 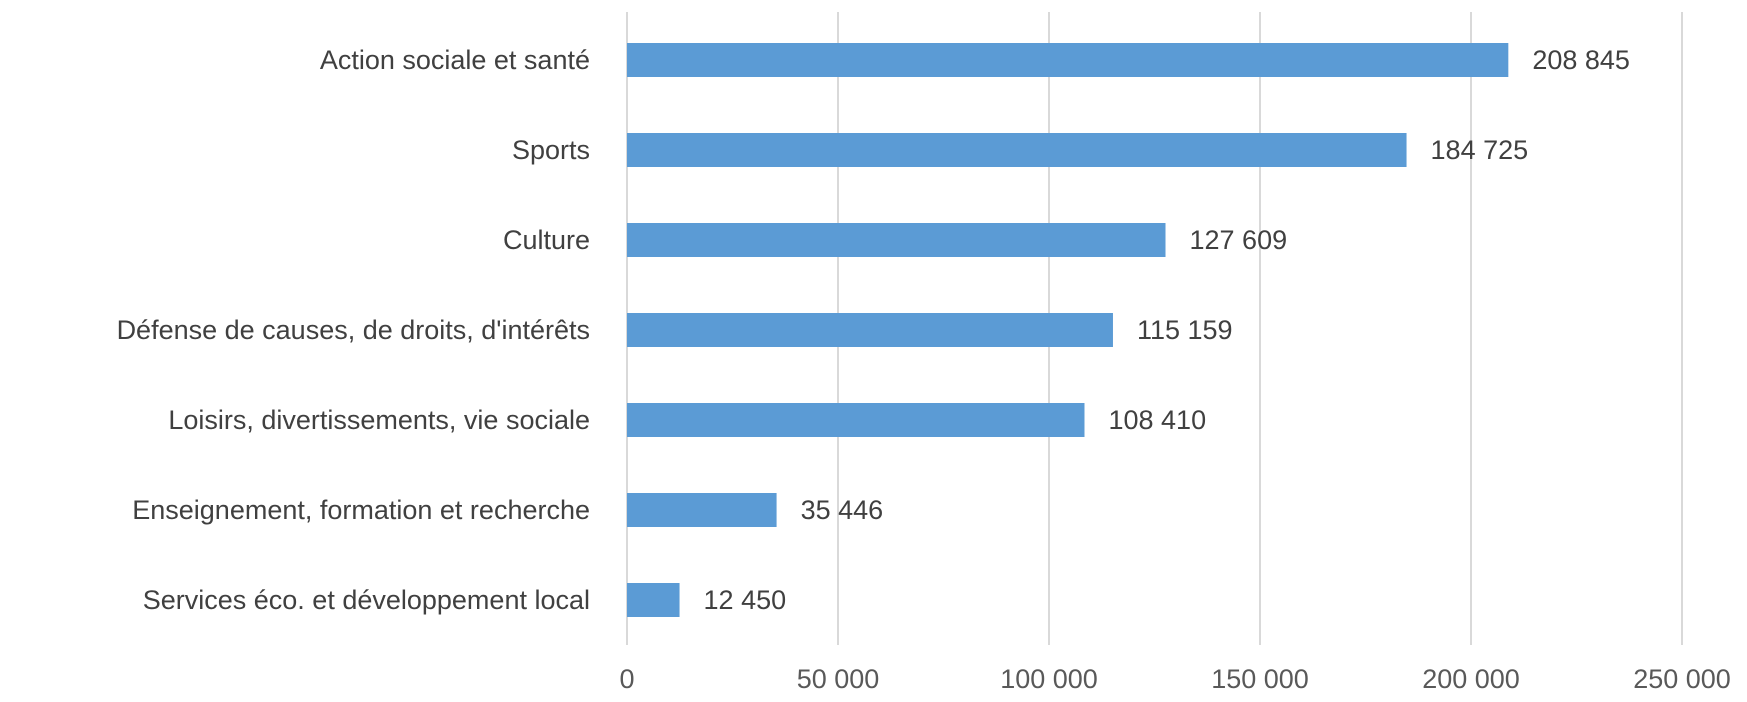 I want to click on category-label: Action sociale et santé, so click(x=455, y=60).